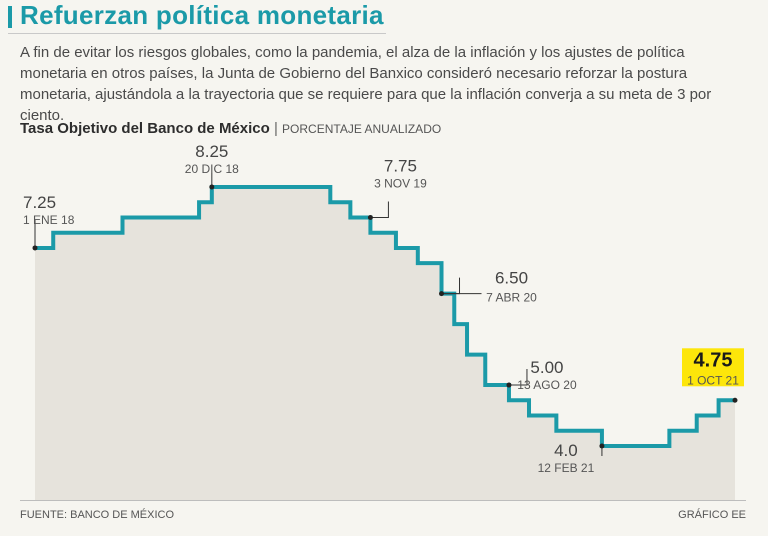  I want to click on annotation-highlight, so click(713, 367).